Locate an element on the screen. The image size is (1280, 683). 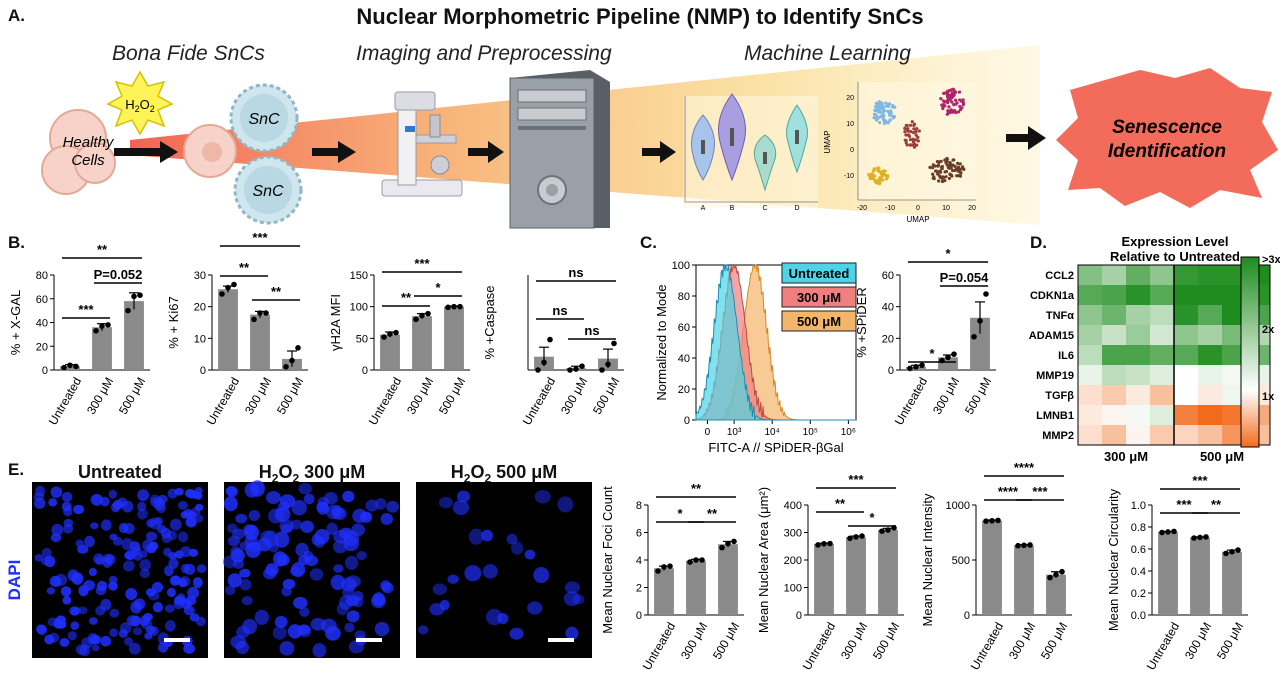
micrograph-title-500: H2O2 500 μM is located at coordinates (504, 474).